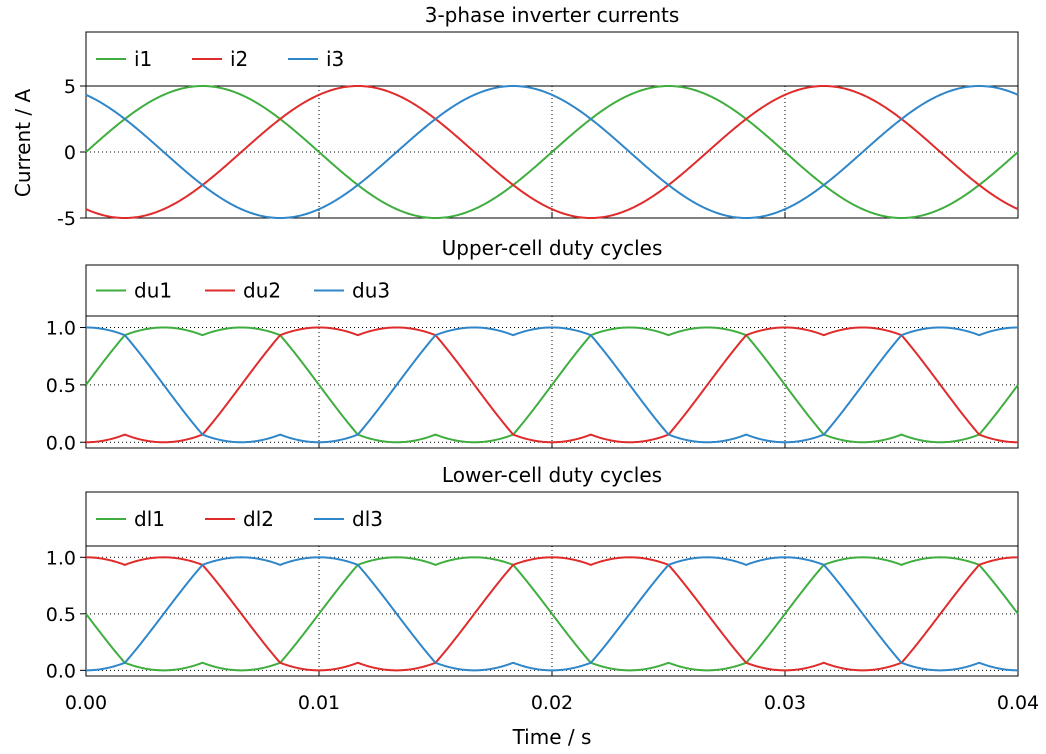  What do you see at coordinates (86, 703) in the screenshot?
I see `x-tick-label: 0.00` at bounding box center [86, 703].